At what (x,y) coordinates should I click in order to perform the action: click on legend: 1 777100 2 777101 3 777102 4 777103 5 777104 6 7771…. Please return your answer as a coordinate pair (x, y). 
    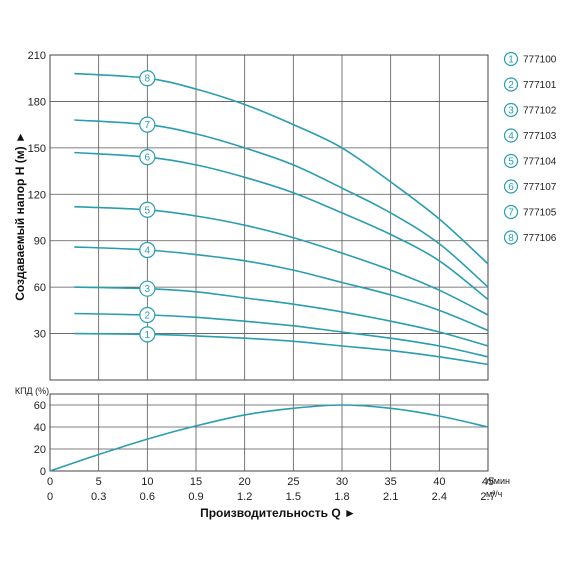
    Looking at the image, I should click on (530, 148).